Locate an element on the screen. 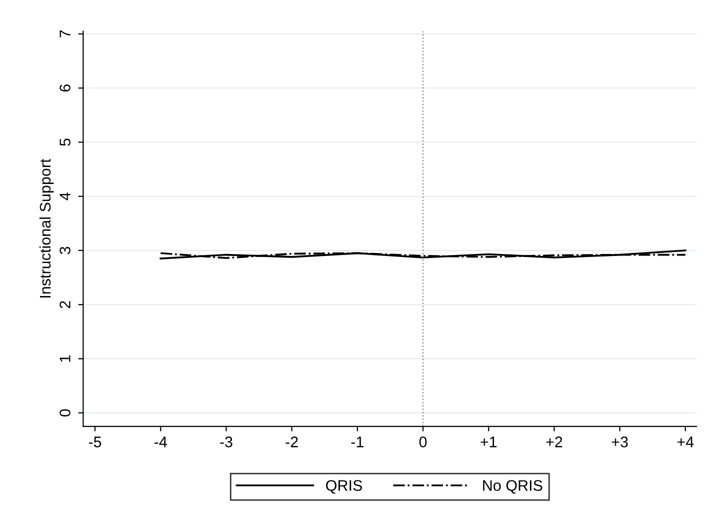  x-tick-label: -2 is located at coordinates (292, 442).